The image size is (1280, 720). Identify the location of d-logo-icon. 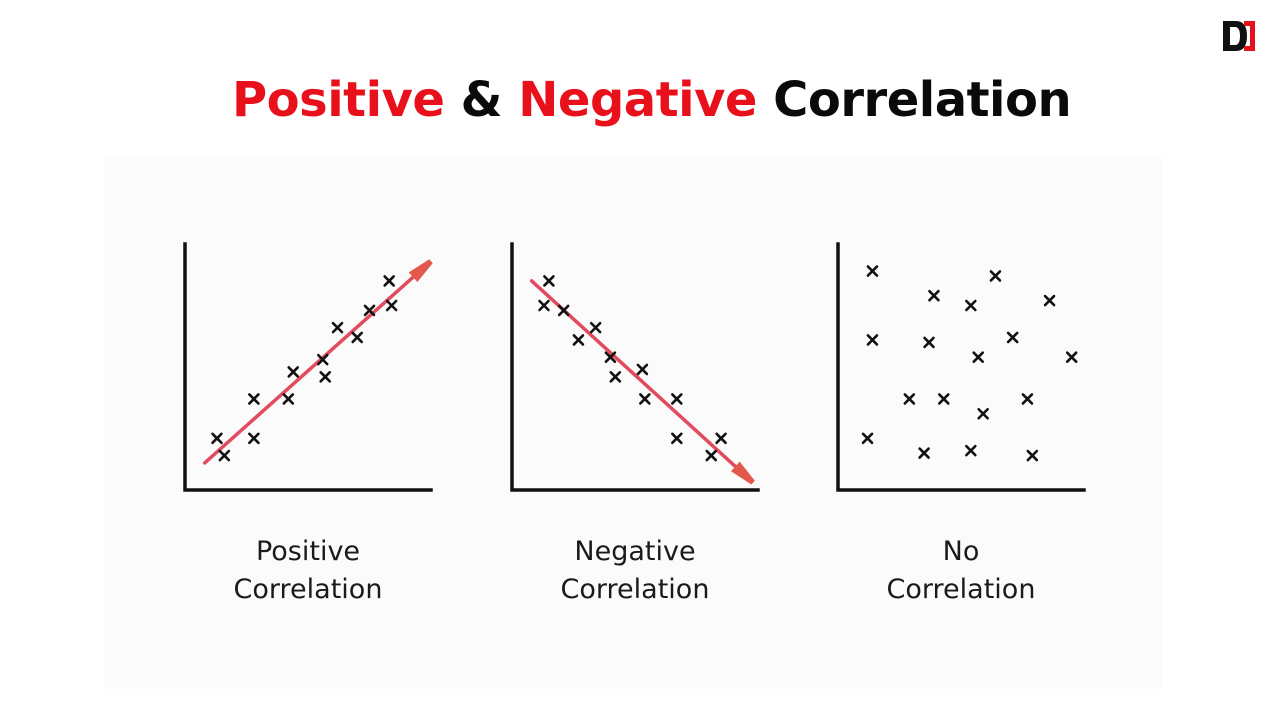
(1239, 36).